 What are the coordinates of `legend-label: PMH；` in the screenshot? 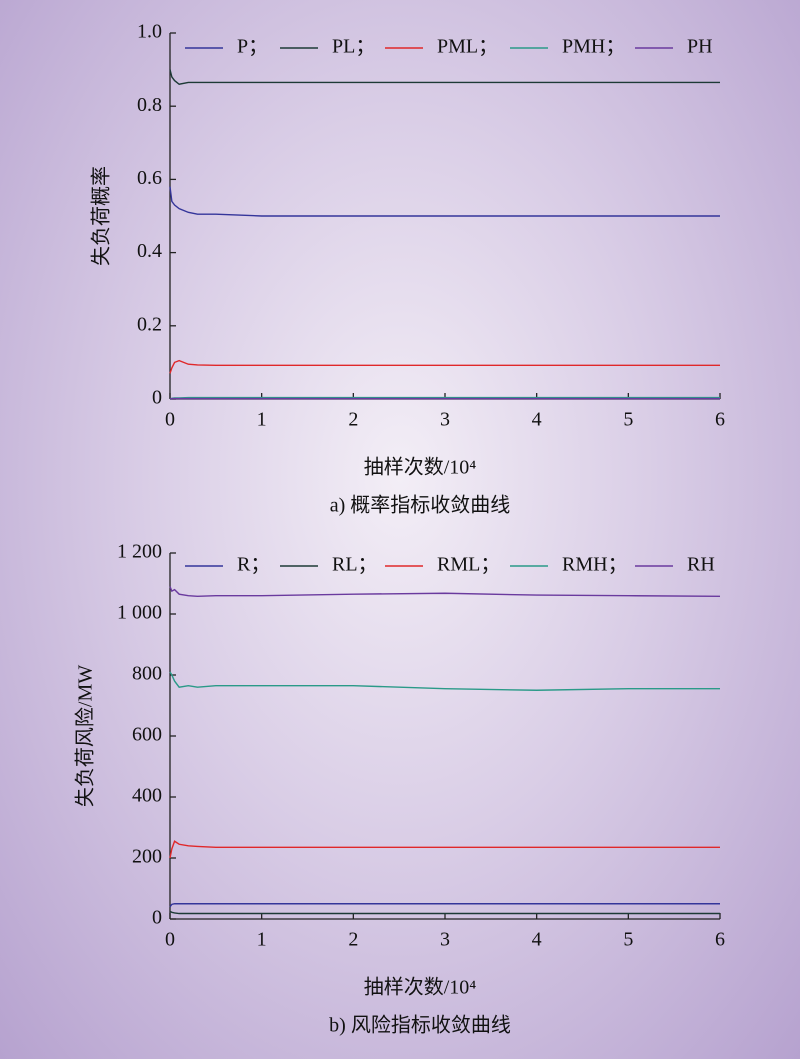 It's located at (593, 47).